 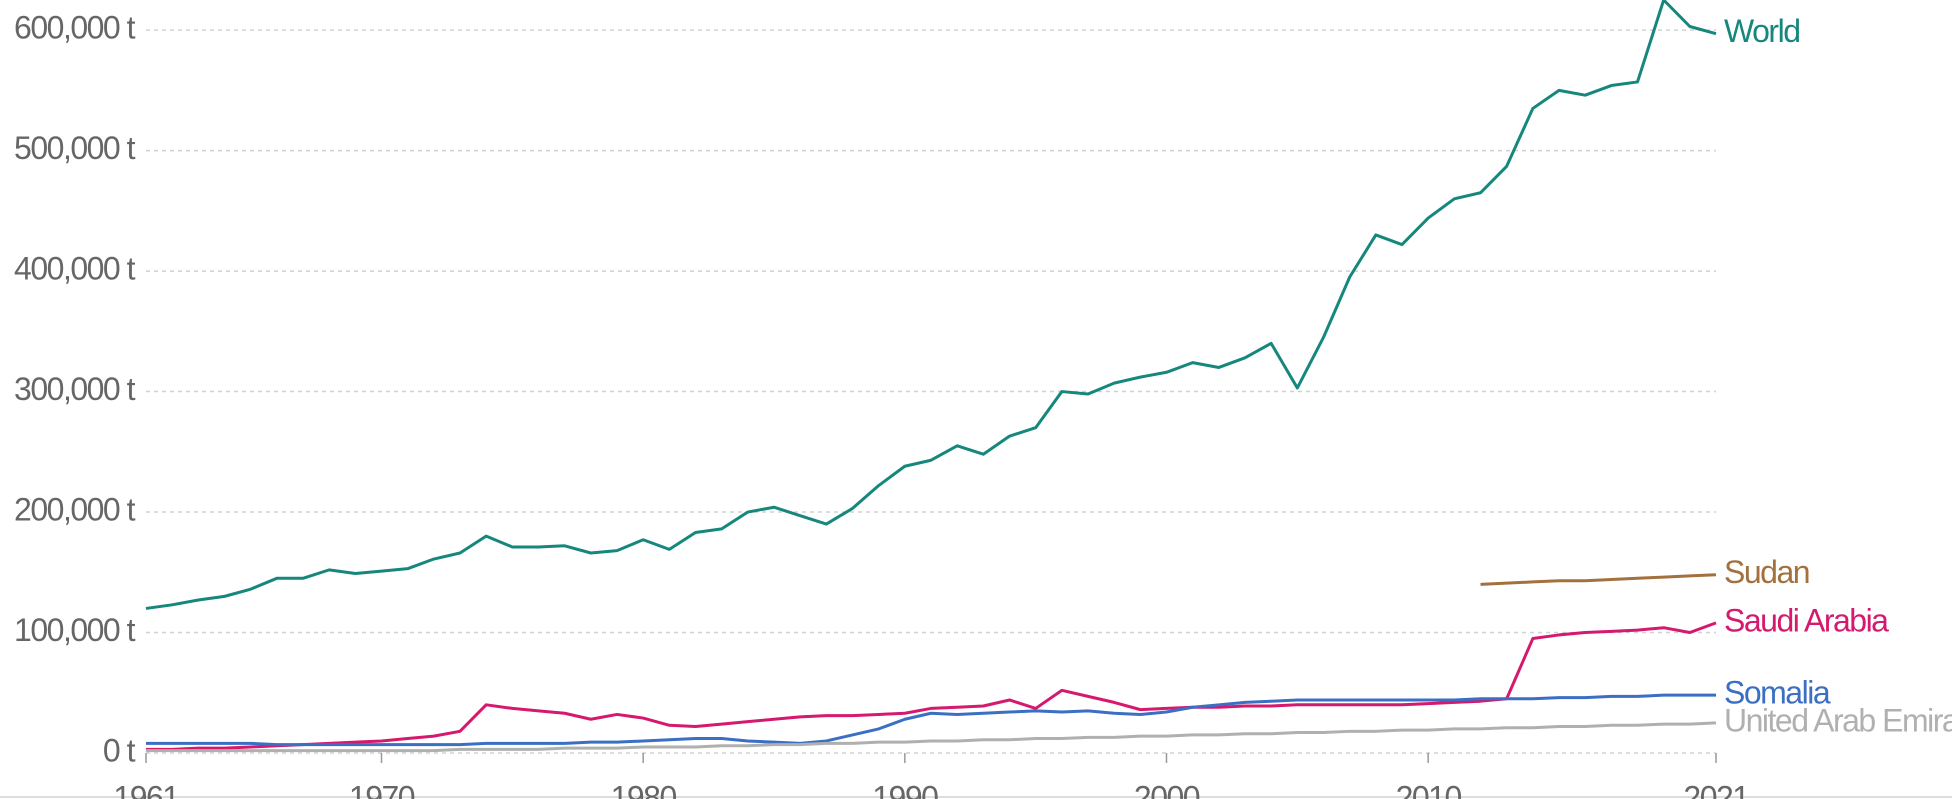 What do you see at coordinates (1716, 789) in the screenshot?
I see `x-tick-label: 2021` at bounding box center [1716, 789].